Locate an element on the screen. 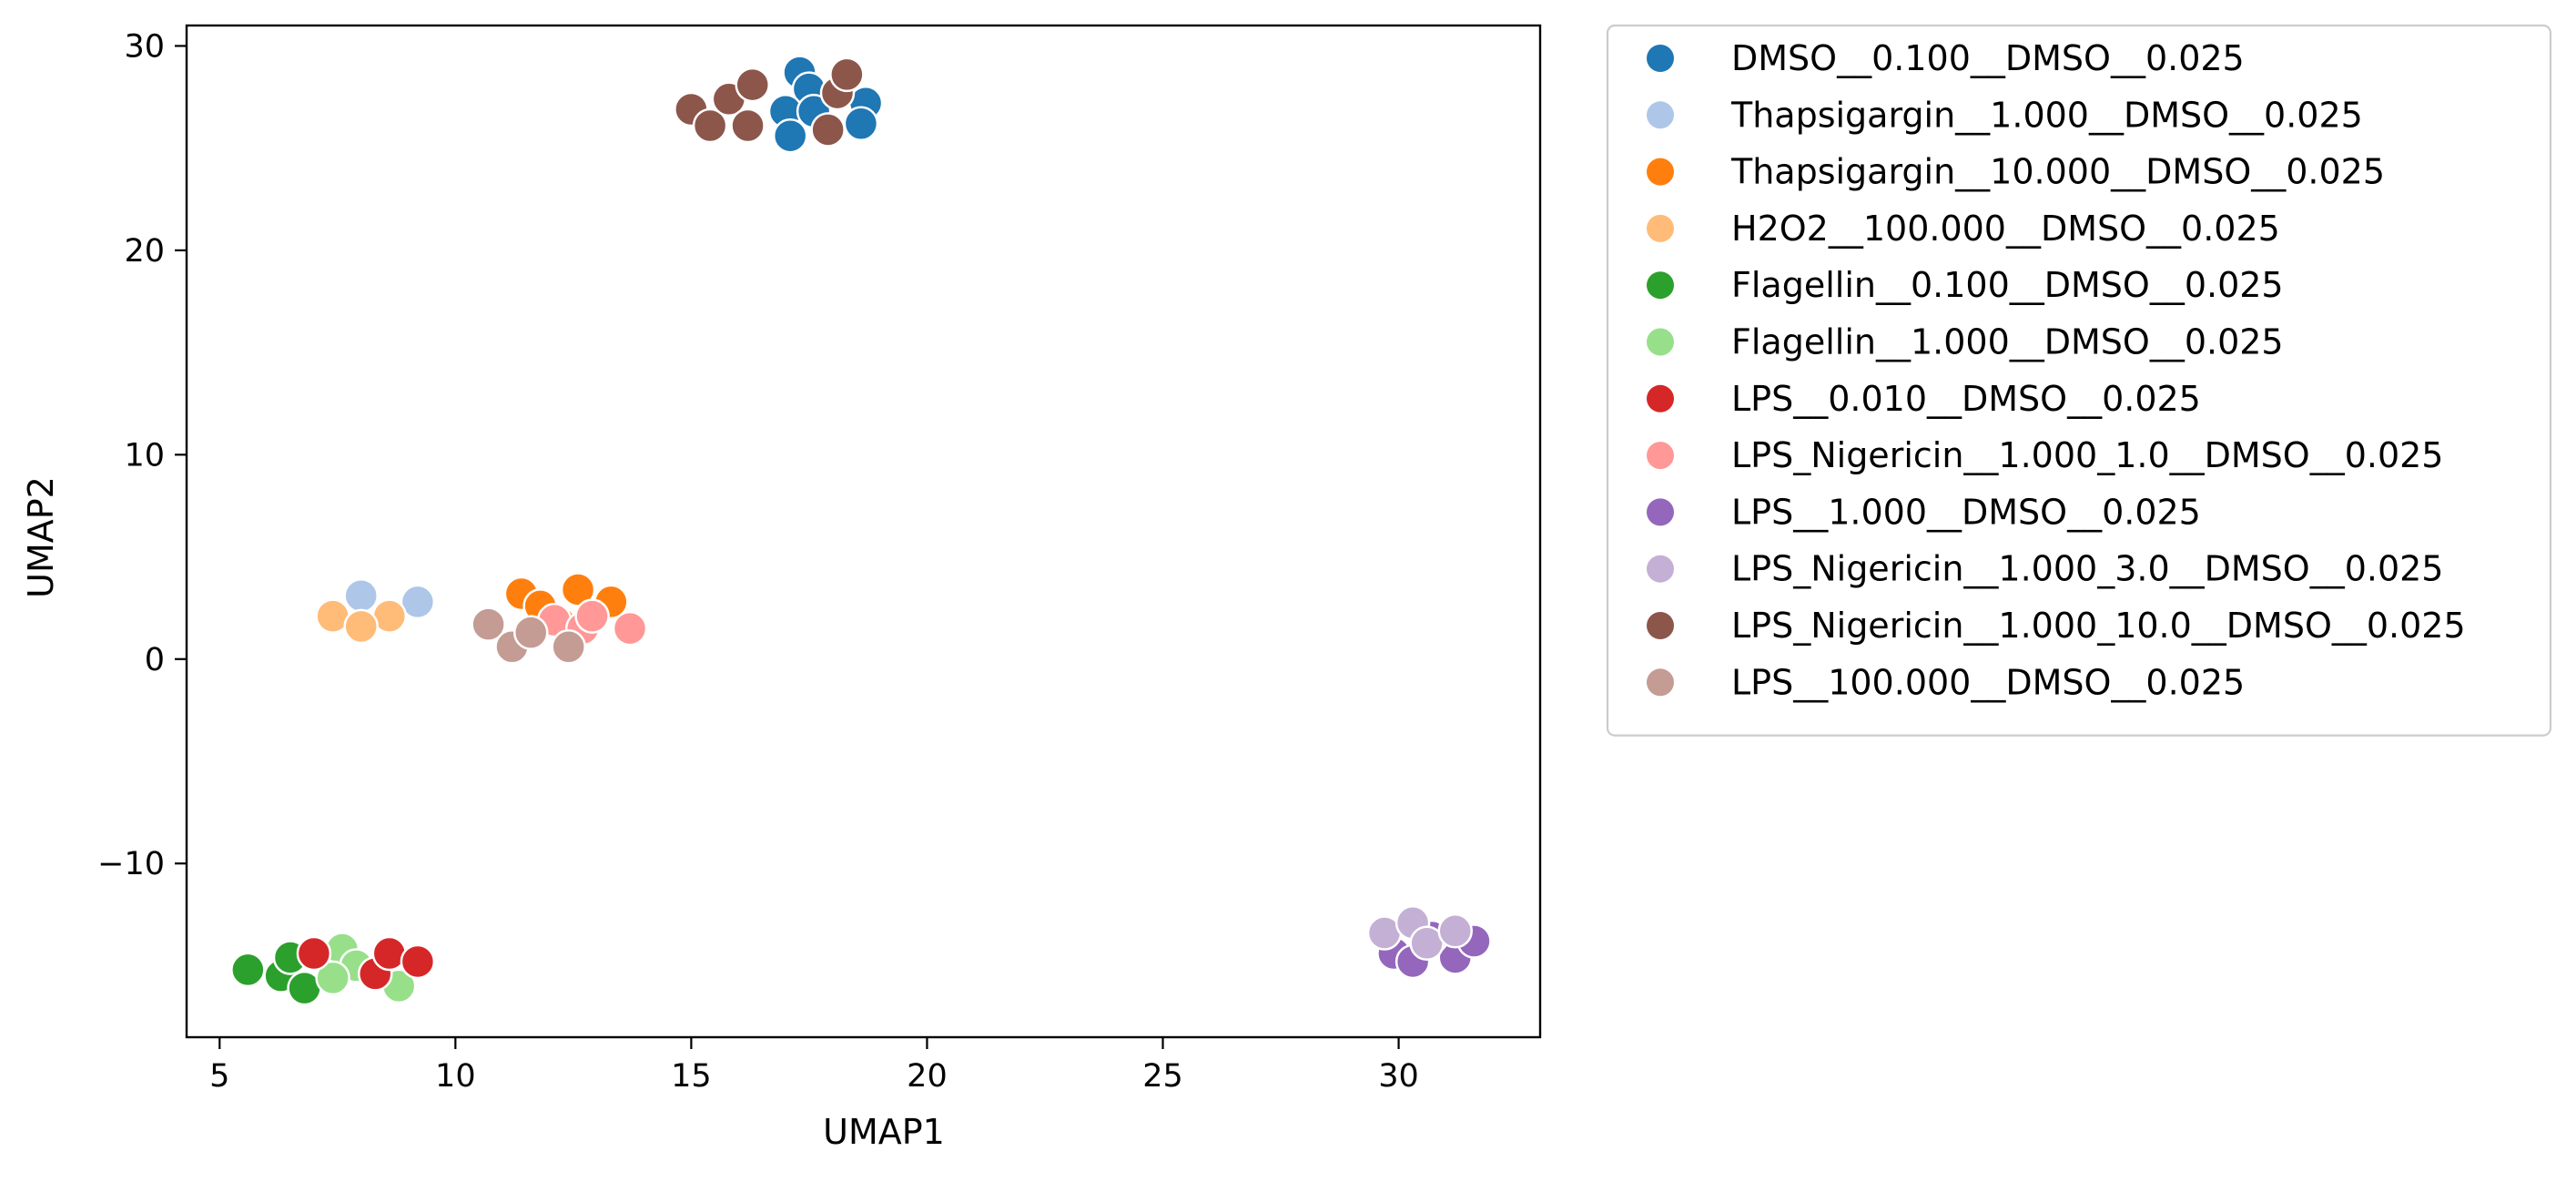 This screenshot has height=1182, width=2576. legend-label: DMSO__0.100__DMSO__0.025 is located at coordinates (1988, 58).